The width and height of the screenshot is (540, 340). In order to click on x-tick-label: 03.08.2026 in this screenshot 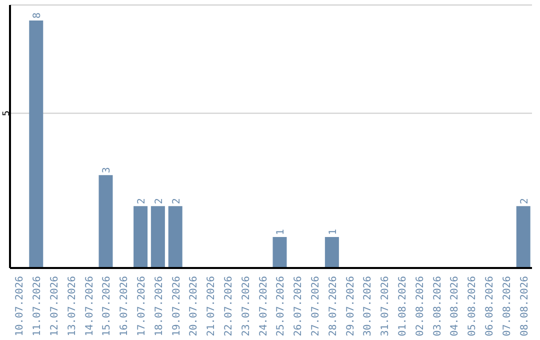, I will do `click(438, 306)`.